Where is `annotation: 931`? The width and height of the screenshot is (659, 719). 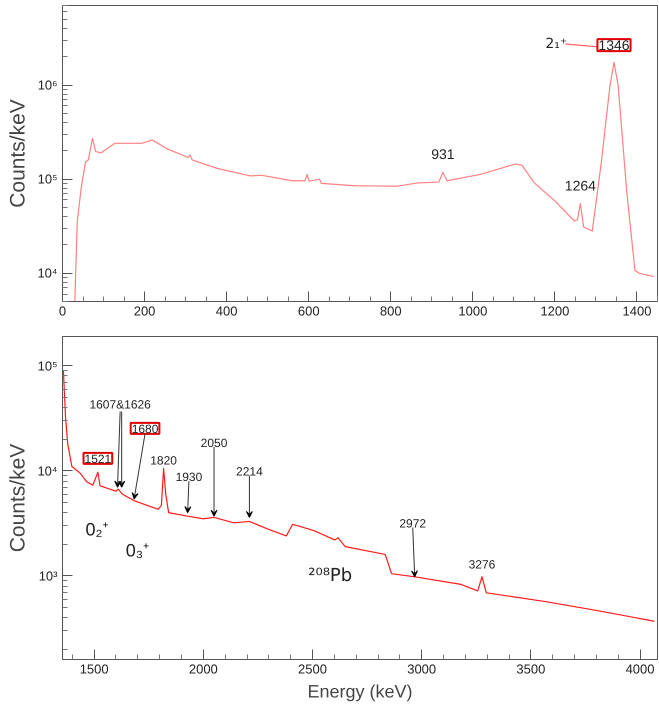
annotation: 931 is located at coordinates (443, 154).